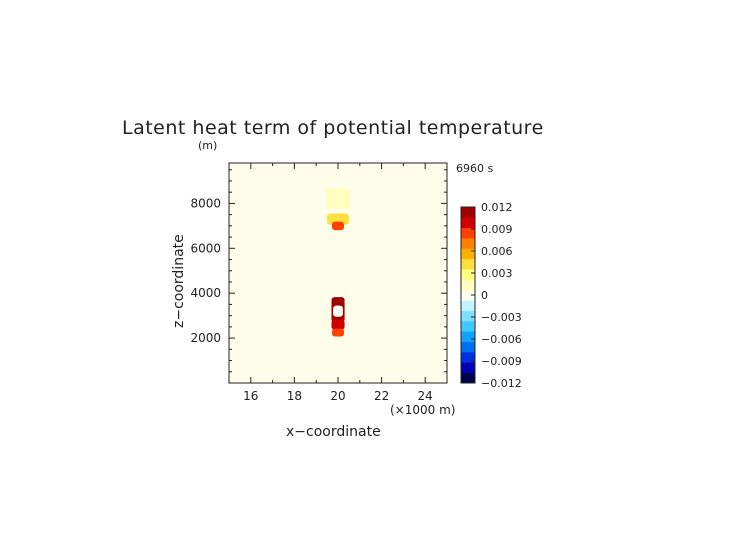  What do you see at coordinates (497, 229) in the screenshot?
I see `colorbar-tick-label: 0.009` at bounding box center [497, 229].